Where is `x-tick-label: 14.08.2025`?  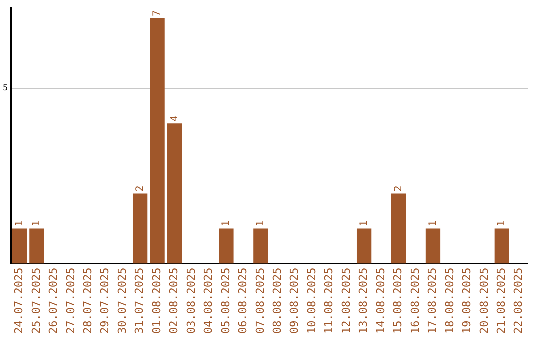
x-tick-label: 14.08.2025 is located at coordinates (381, 301).